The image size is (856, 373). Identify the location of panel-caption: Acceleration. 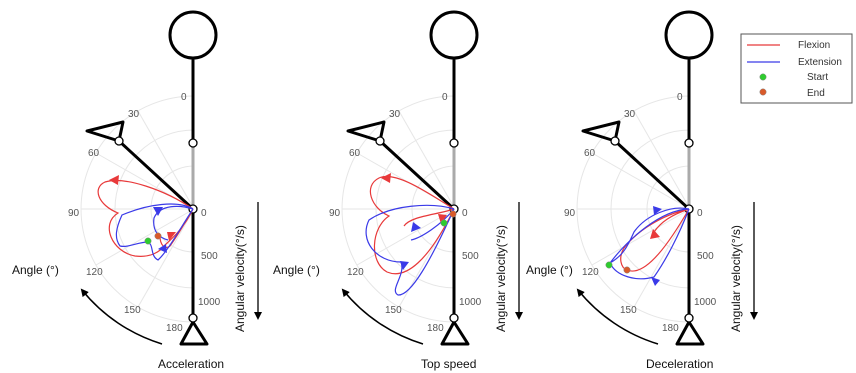
(191, 364).